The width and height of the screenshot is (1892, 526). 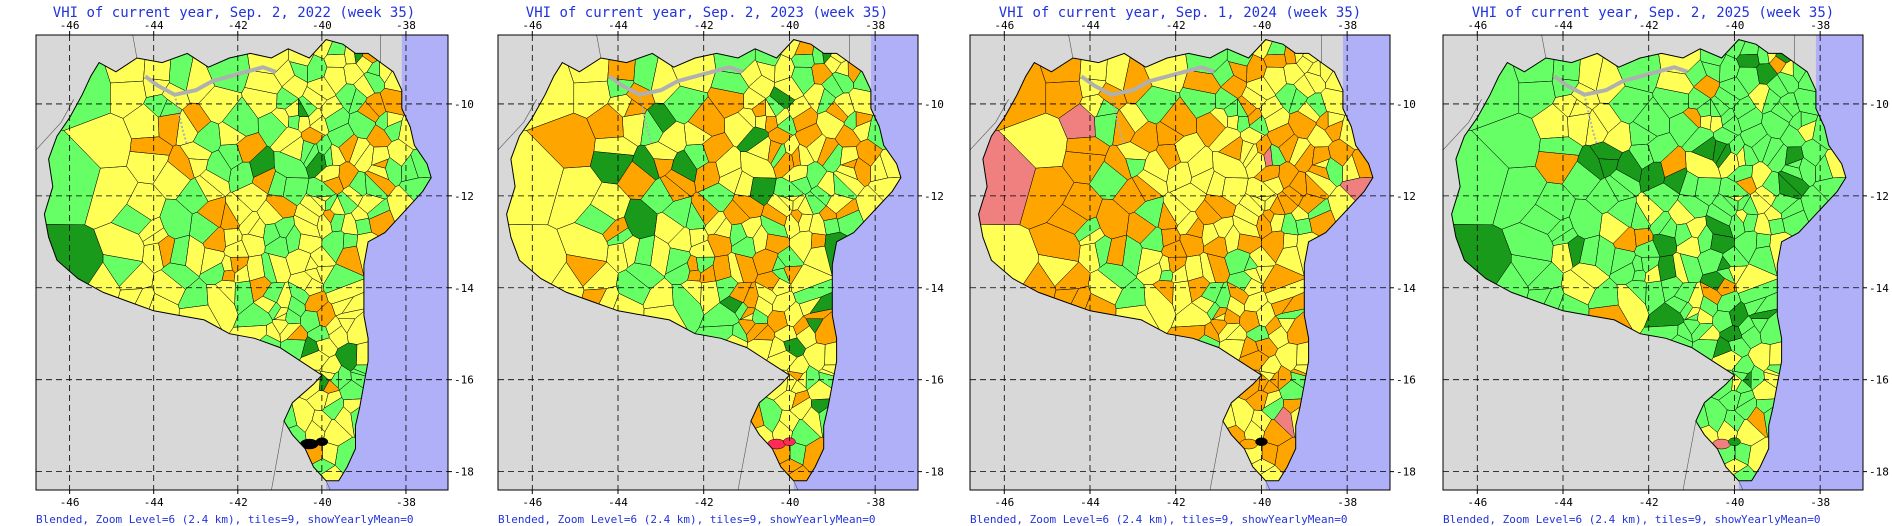 I want to click on x-tick-label-top: -40, so click(x=789, y=25).